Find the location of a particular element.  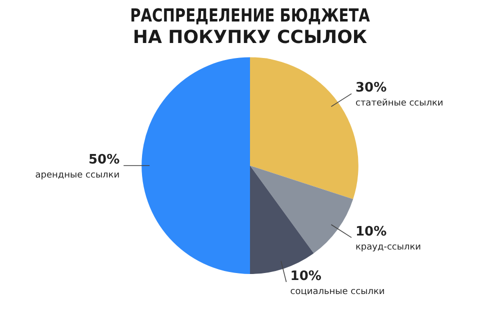

chart-title: РАСПРЕДЕЛЕНИЕ БЮДЖЕТА НА ПОКУПКУ ССЫЛОК is located at coordinates (250, 26).